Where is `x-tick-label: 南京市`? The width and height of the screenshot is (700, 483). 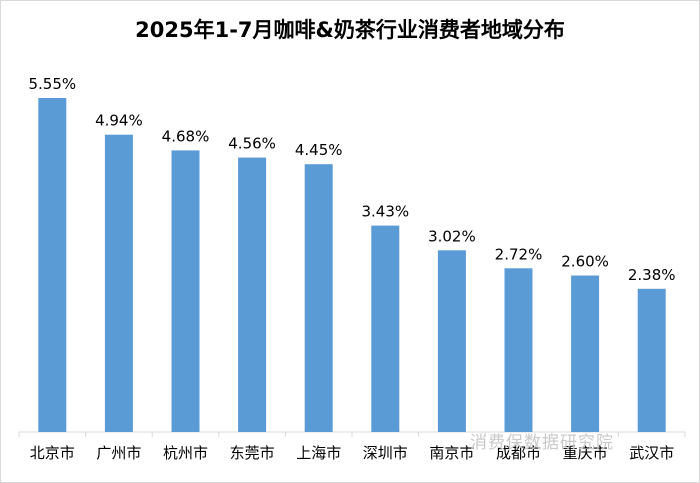 x-tick-label: 南京市 is located at coordinates (451, 453).